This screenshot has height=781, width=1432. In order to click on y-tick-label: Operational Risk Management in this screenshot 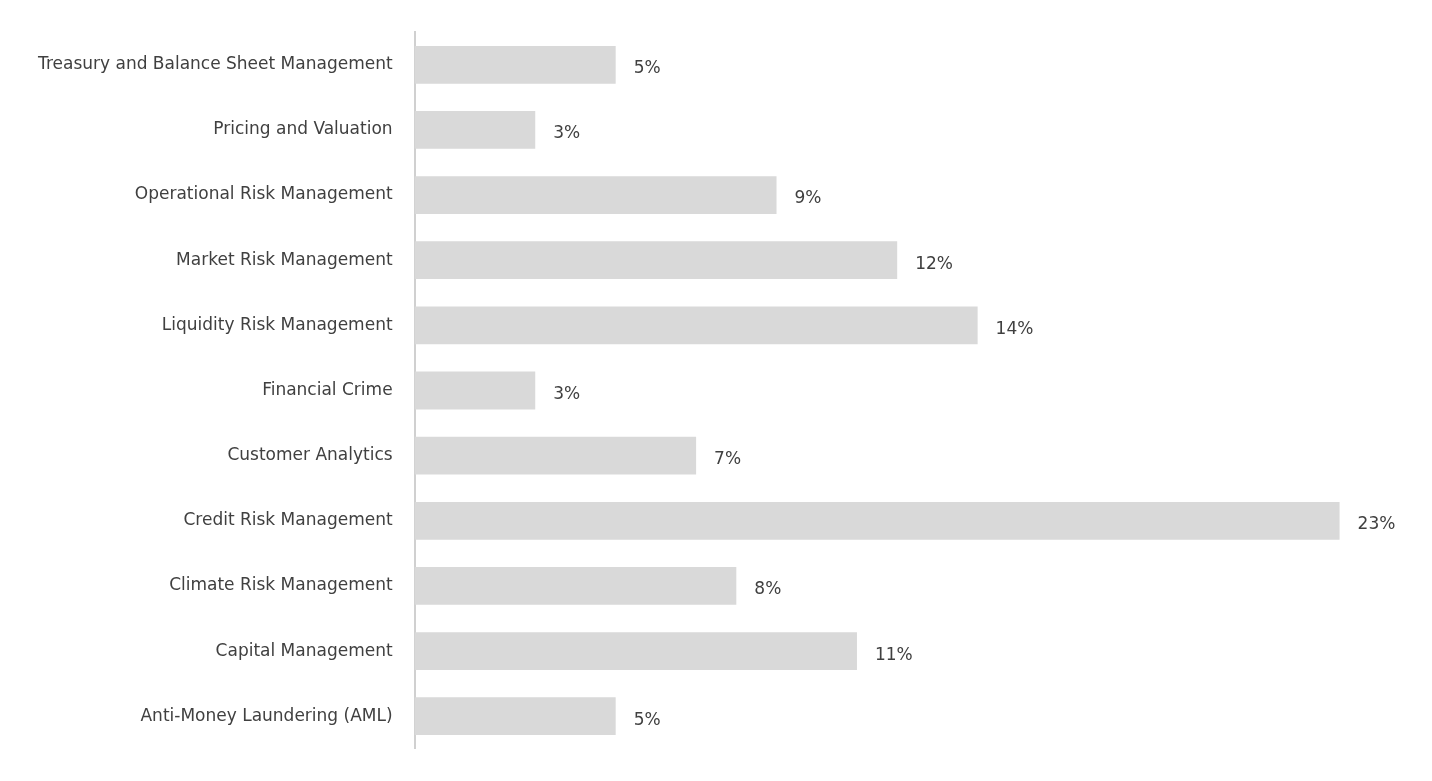, I will do `click(263, 193)`.